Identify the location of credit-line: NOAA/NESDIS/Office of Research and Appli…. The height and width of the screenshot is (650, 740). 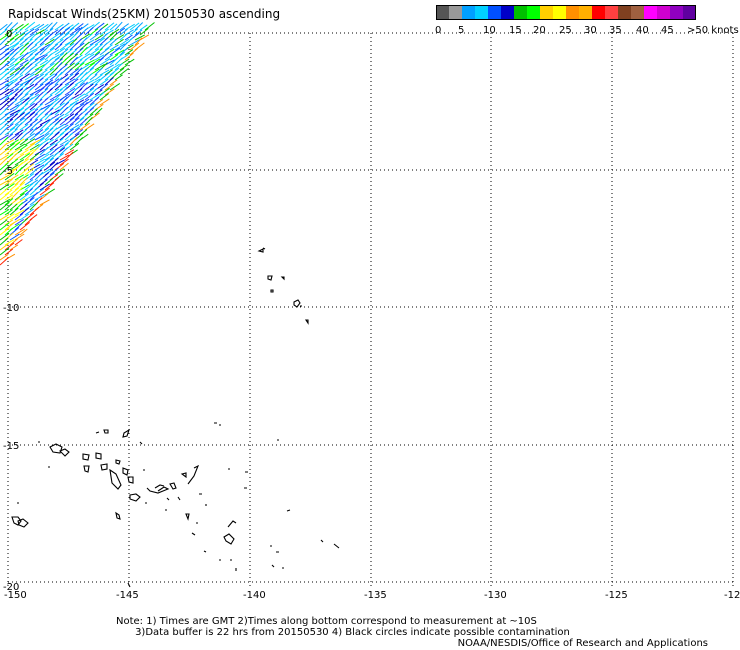
(582, 643).